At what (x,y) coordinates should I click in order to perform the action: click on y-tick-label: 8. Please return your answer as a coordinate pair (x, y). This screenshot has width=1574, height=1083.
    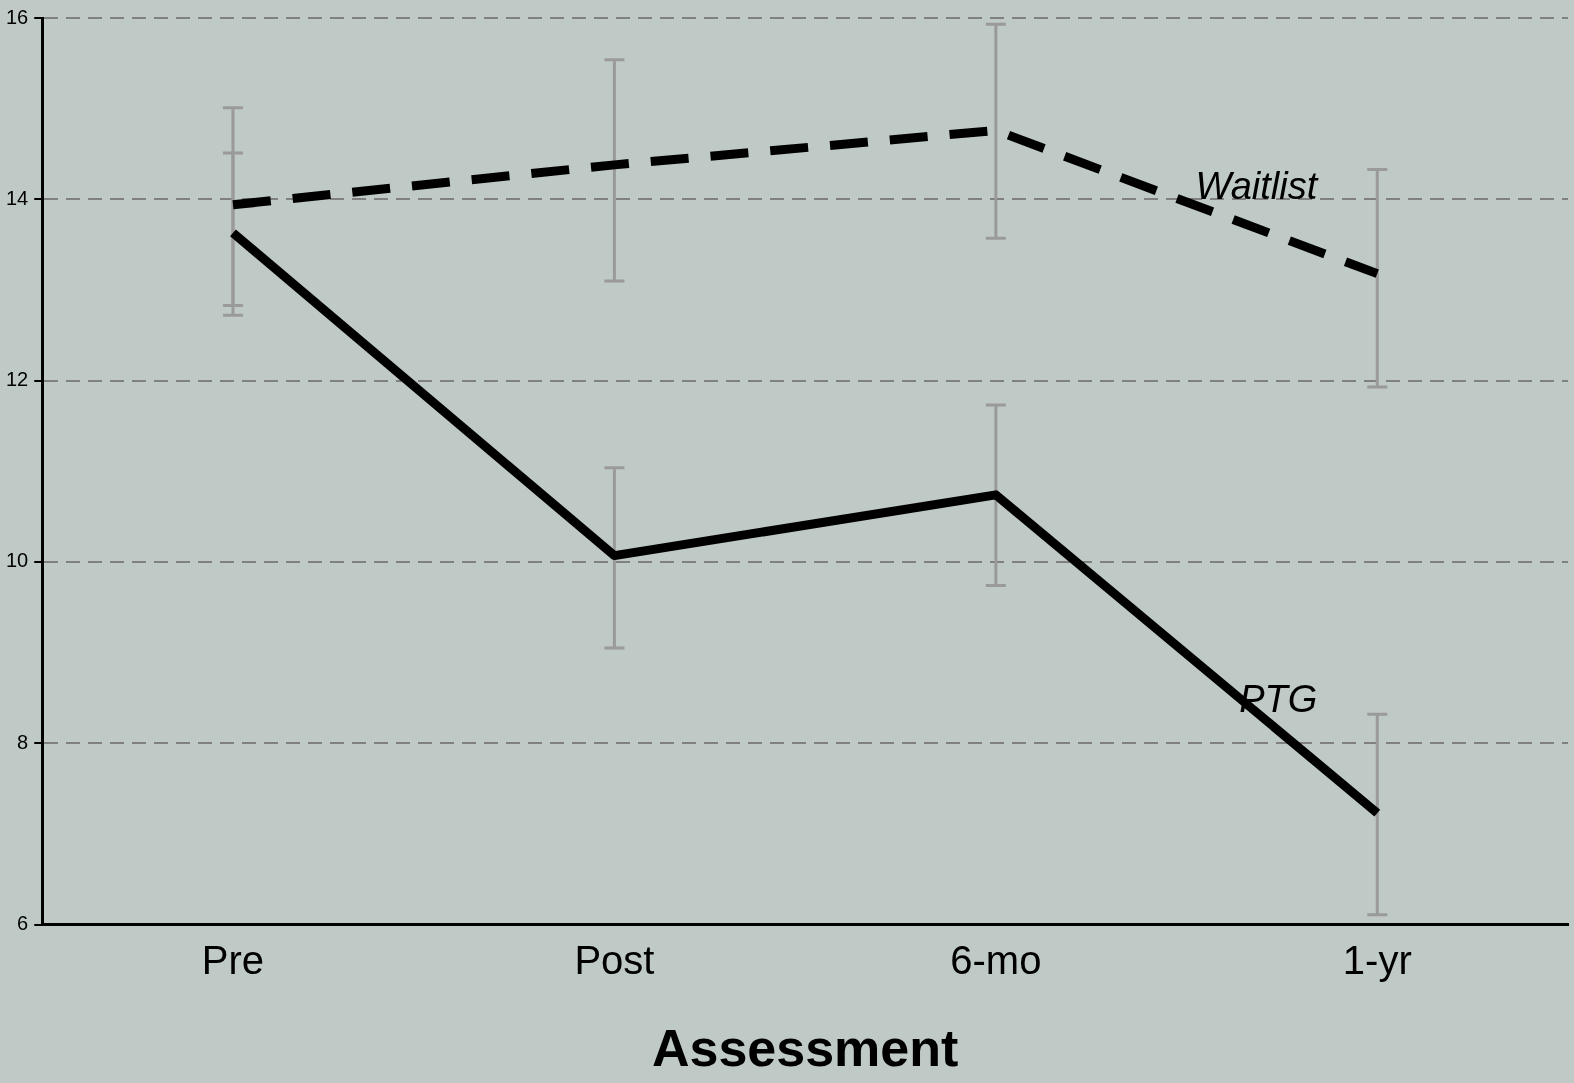
    Looking at the image, I should click on (23, 741).